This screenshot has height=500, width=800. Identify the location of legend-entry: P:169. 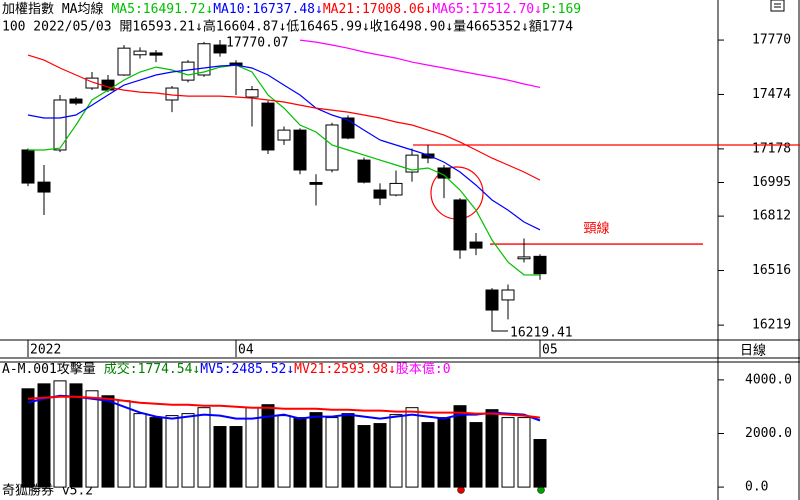
(561, 9).